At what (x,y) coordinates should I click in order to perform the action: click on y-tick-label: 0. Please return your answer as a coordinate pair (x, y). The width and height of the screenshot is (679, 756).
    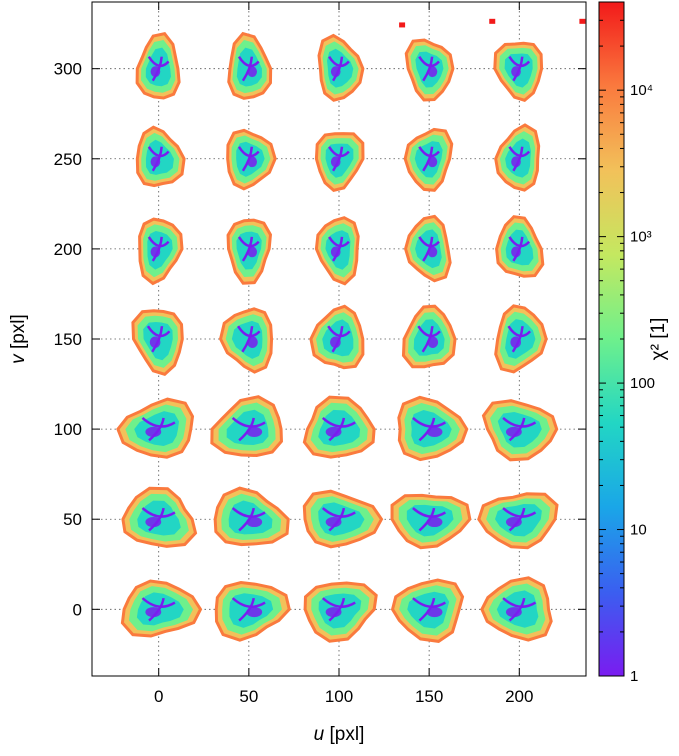
    Looking at the image, I should click on (77, 609).